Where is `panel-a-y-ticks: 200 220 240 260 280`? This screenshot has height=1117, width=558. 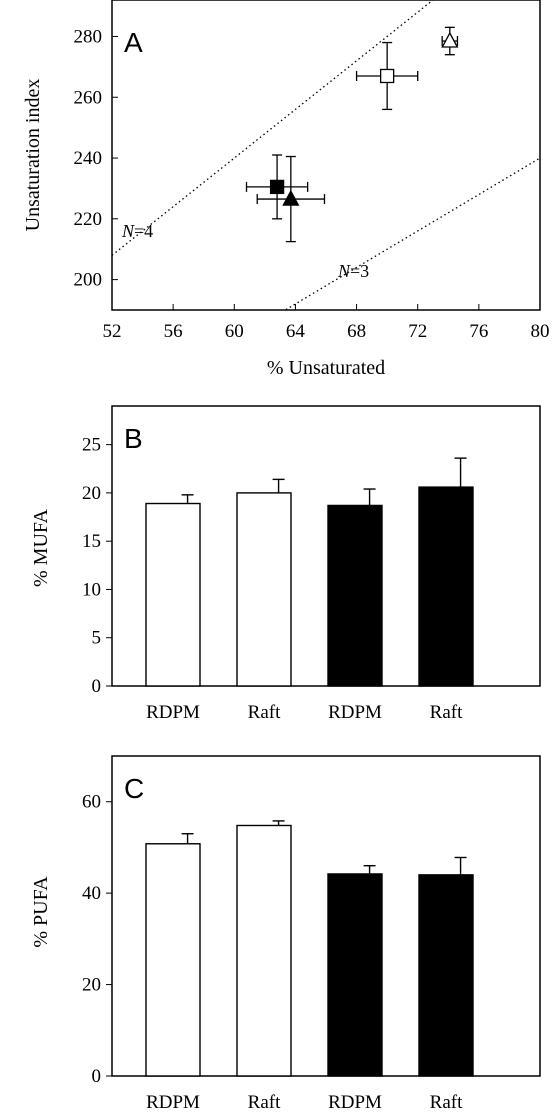
panel-a-y-ticks: 200 220 240 260 280 is located at coordinates (96, 158).